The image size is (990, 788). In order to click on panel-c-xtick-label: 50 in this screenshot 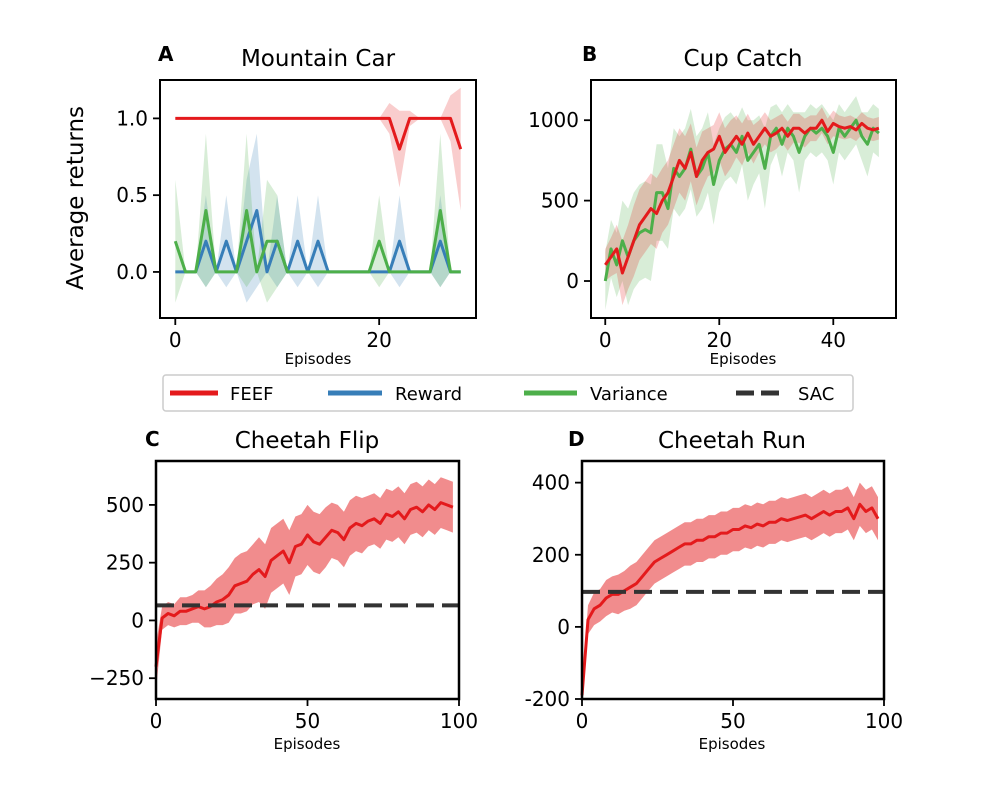, I will do `click(307, 721)`.